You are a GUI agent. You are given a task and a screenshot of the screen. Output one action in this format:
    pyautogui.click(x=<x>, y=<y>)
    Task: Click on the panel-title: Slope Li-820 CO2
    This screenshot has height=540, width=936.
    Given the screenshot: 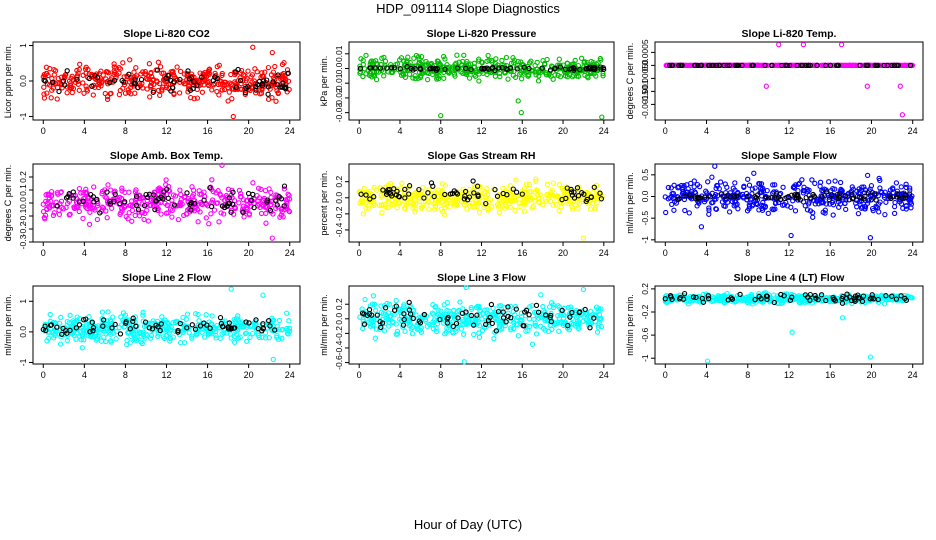 What is the action you would take?
    pyautogui.click(x=166, y=34)
    